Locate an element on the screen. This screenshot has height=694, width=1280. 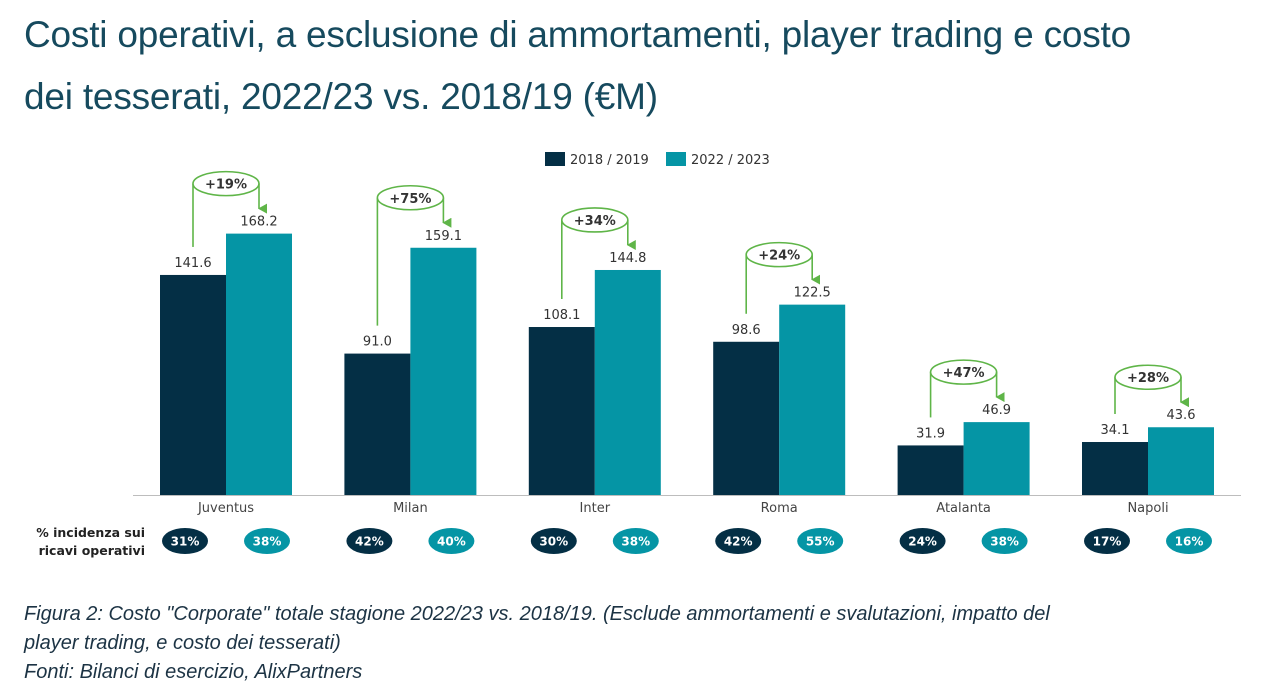
incidence-value-2018: 30% is located at coordinates (553, 542).